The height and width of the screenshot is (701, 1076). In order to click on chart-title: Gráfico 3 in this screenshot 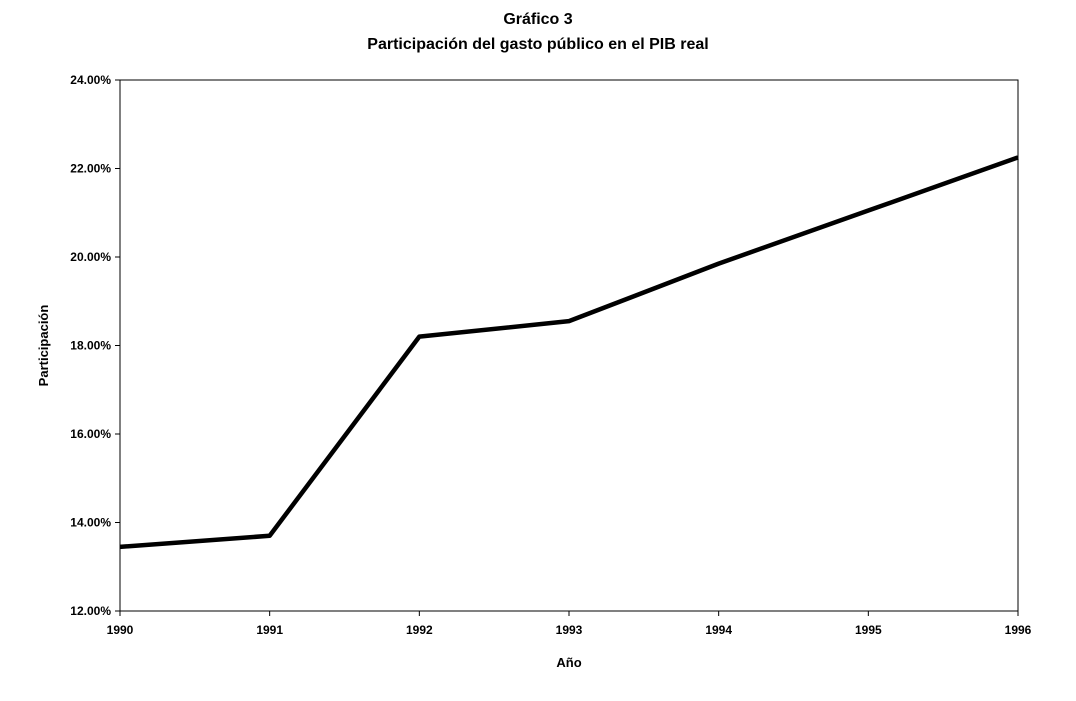, I will do `click(538, 19)`.